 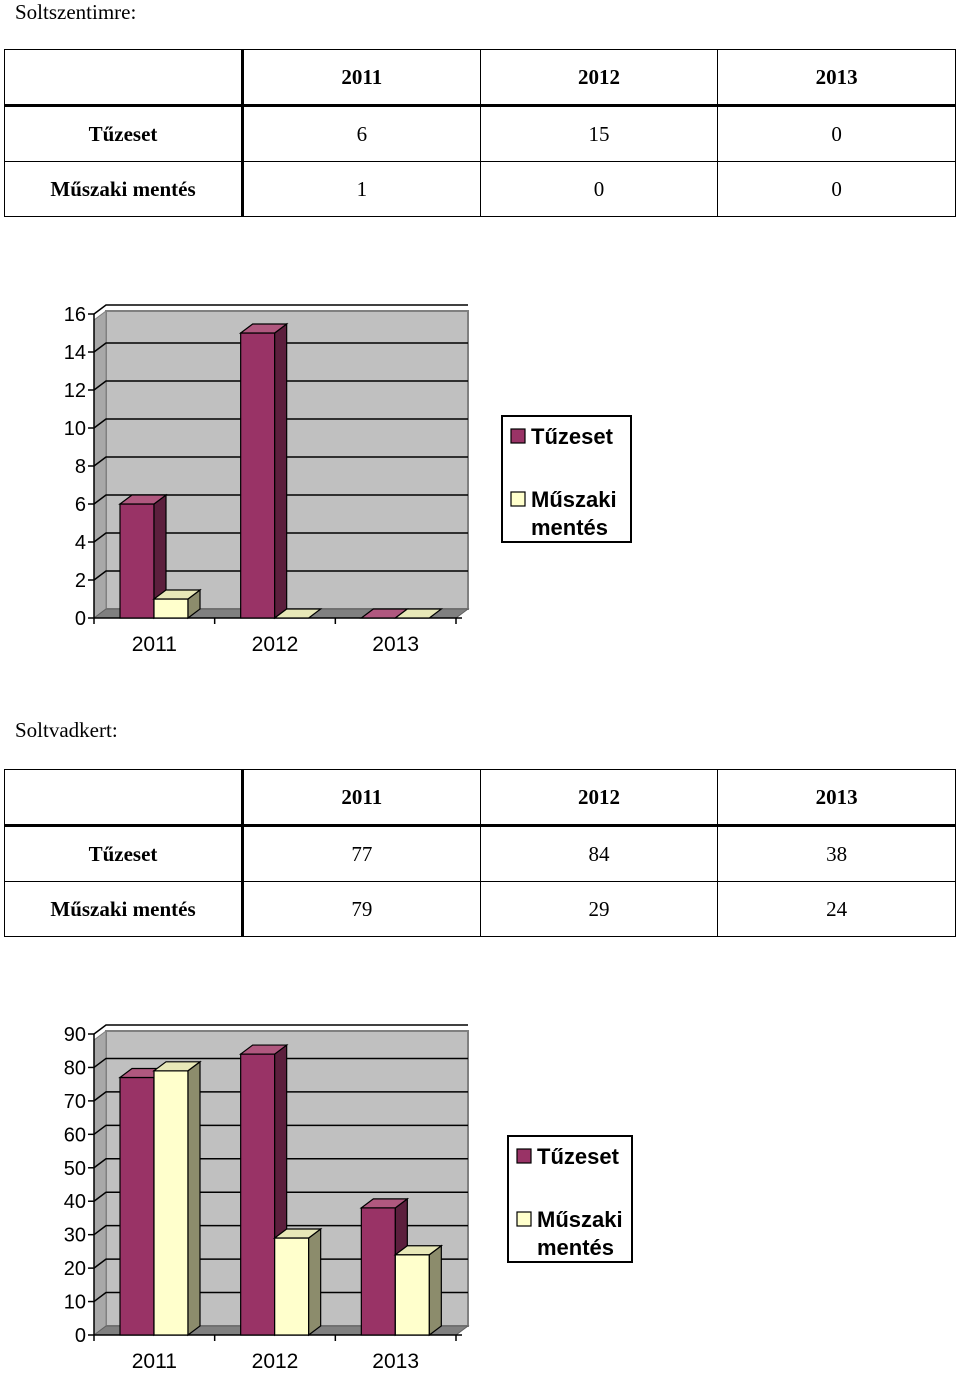 What do you see at coordinates (836, 853) in the screenshot?
I see `table-cell: 38` at bounding box center [836, 853].